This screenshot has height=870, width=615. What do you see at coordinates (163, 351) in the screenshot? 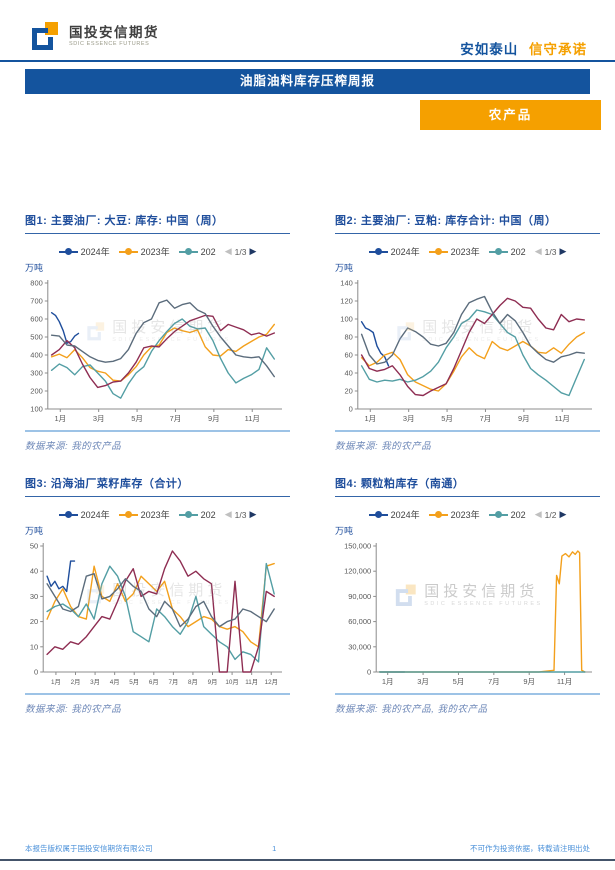
I see `series-line-2021年` at bounding box center [163, 351].